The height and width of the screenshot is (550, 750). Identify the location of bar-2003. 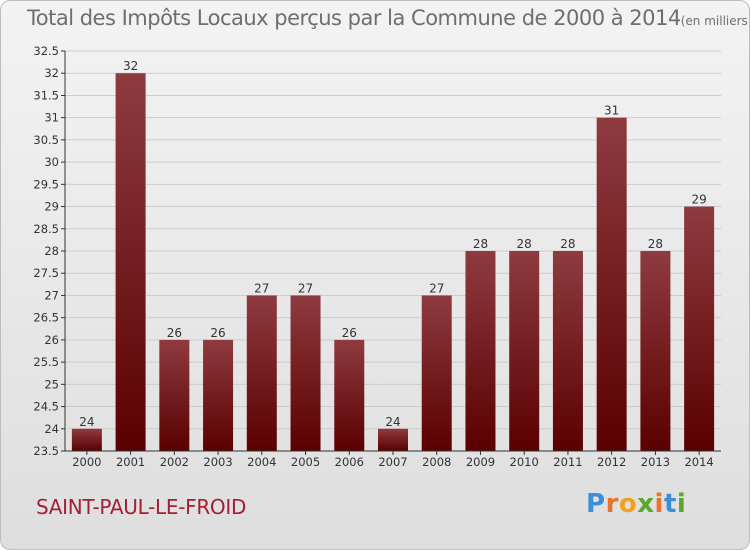
(218, 395).